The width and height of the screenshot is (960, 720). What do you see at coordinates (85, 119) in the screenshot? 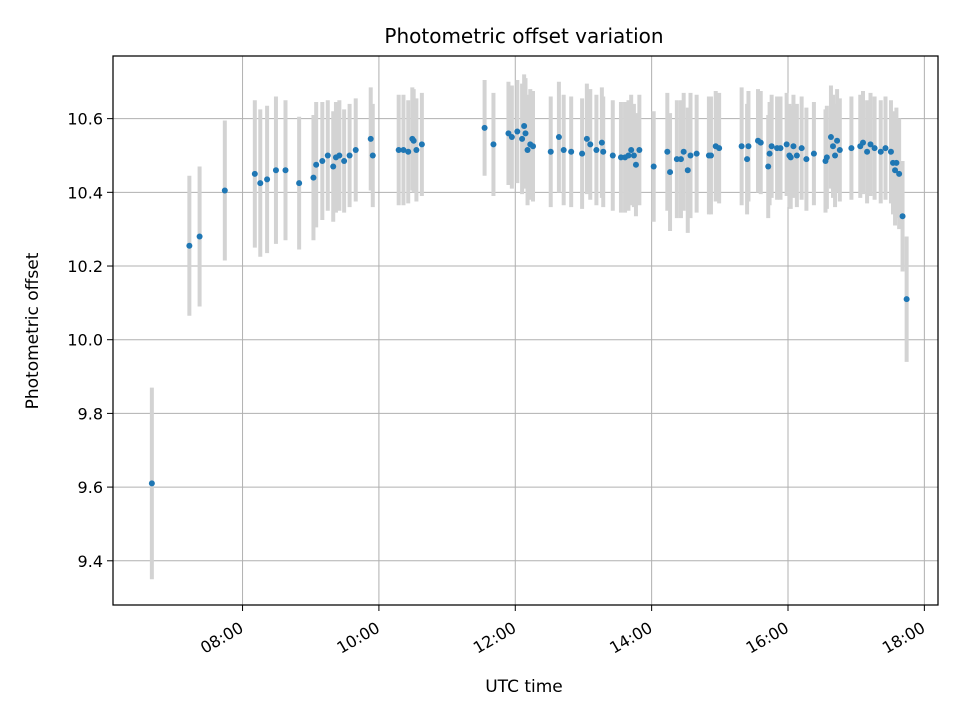
I see `y-tick-label: 10.6` at bounding box center [85, 119].